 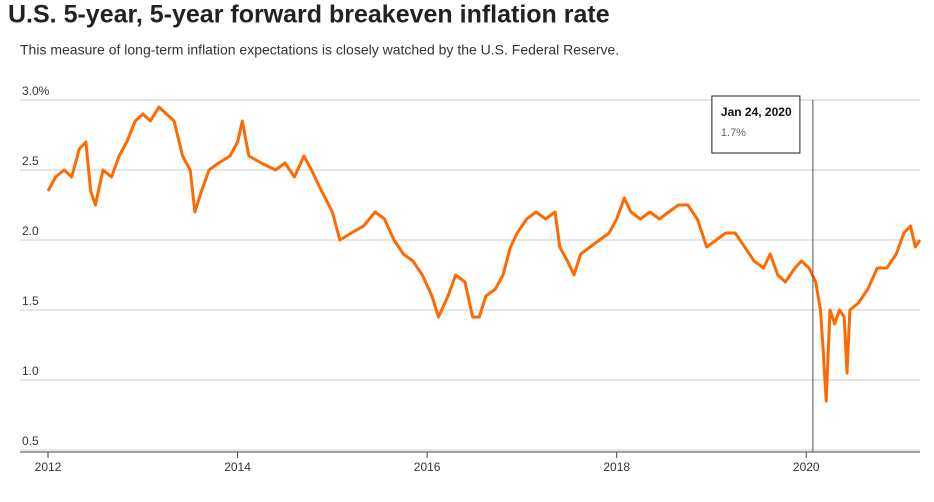 I want to click on y-tick-label: 2.5, so click(x=30, y=161).